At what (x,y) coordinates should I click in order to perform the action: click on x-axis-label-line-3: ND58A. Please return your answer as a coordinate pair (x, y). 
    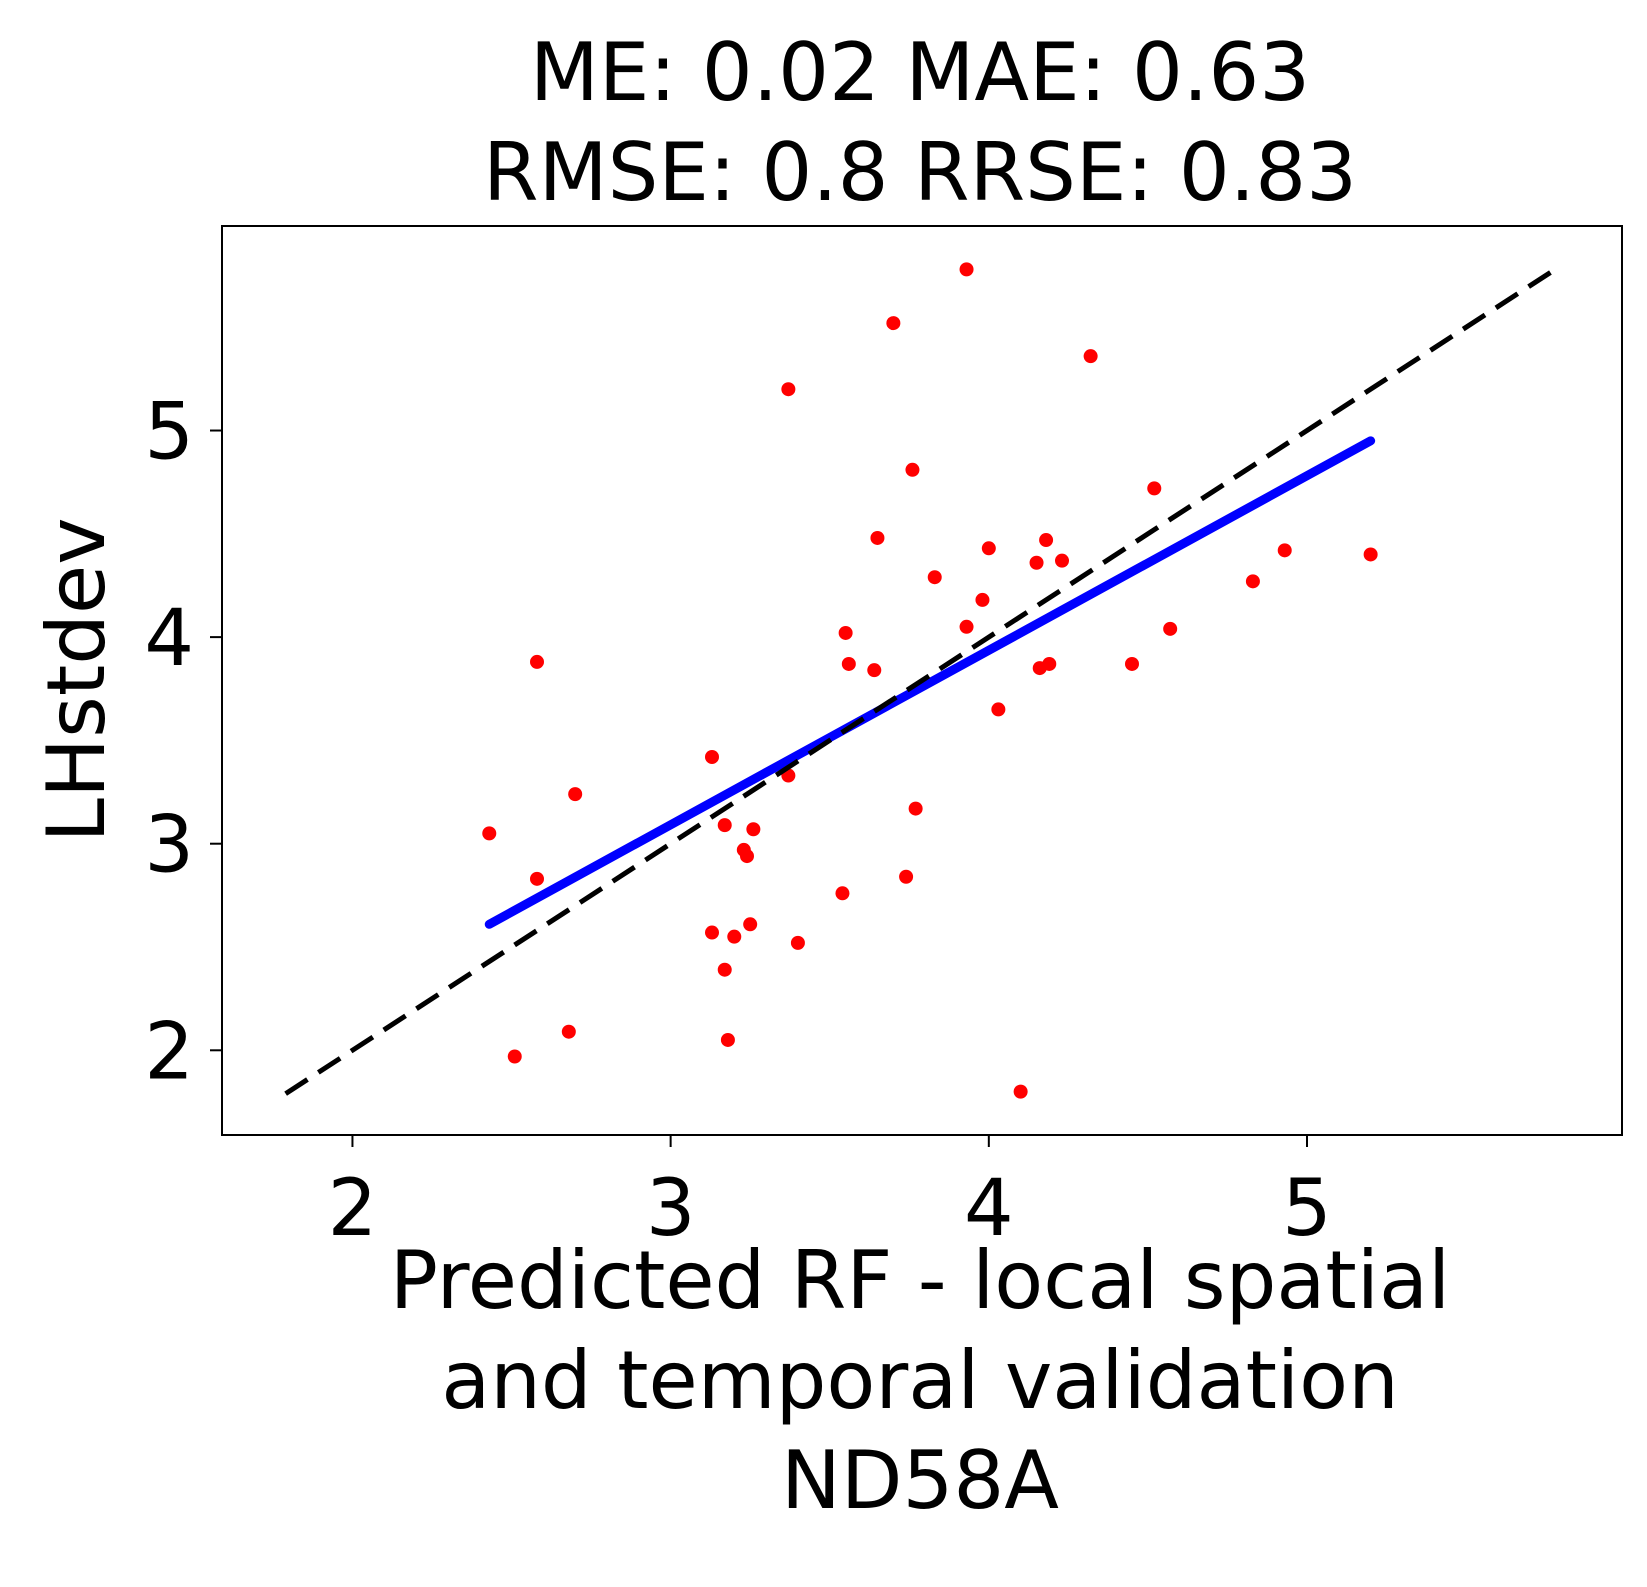
    Looking at the image, I should click on (920, 1480).